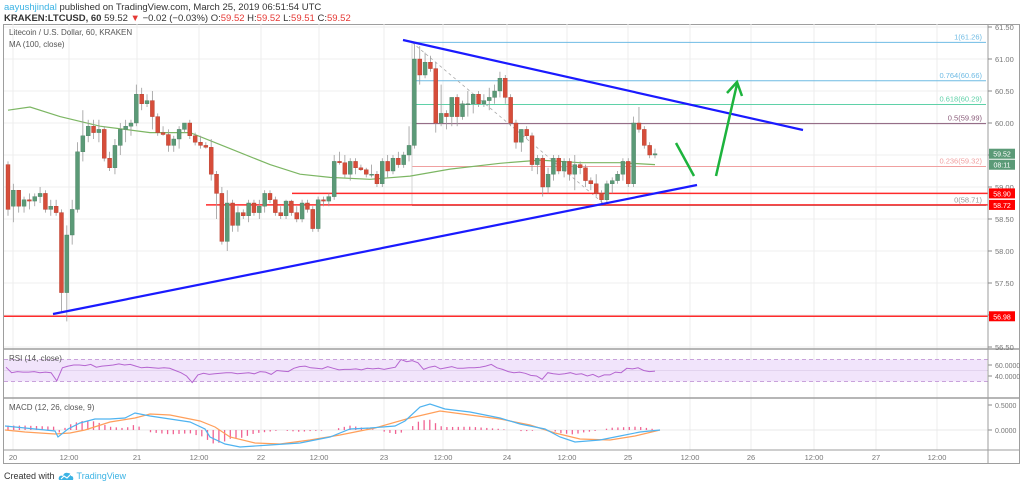 Image resolution: width=1024 pixels, height=486 pixels. What do you see at coordinates (1002, 155) in the screenshot?
I see `svg-text: 59.52` at bounding box center [1002, 155].